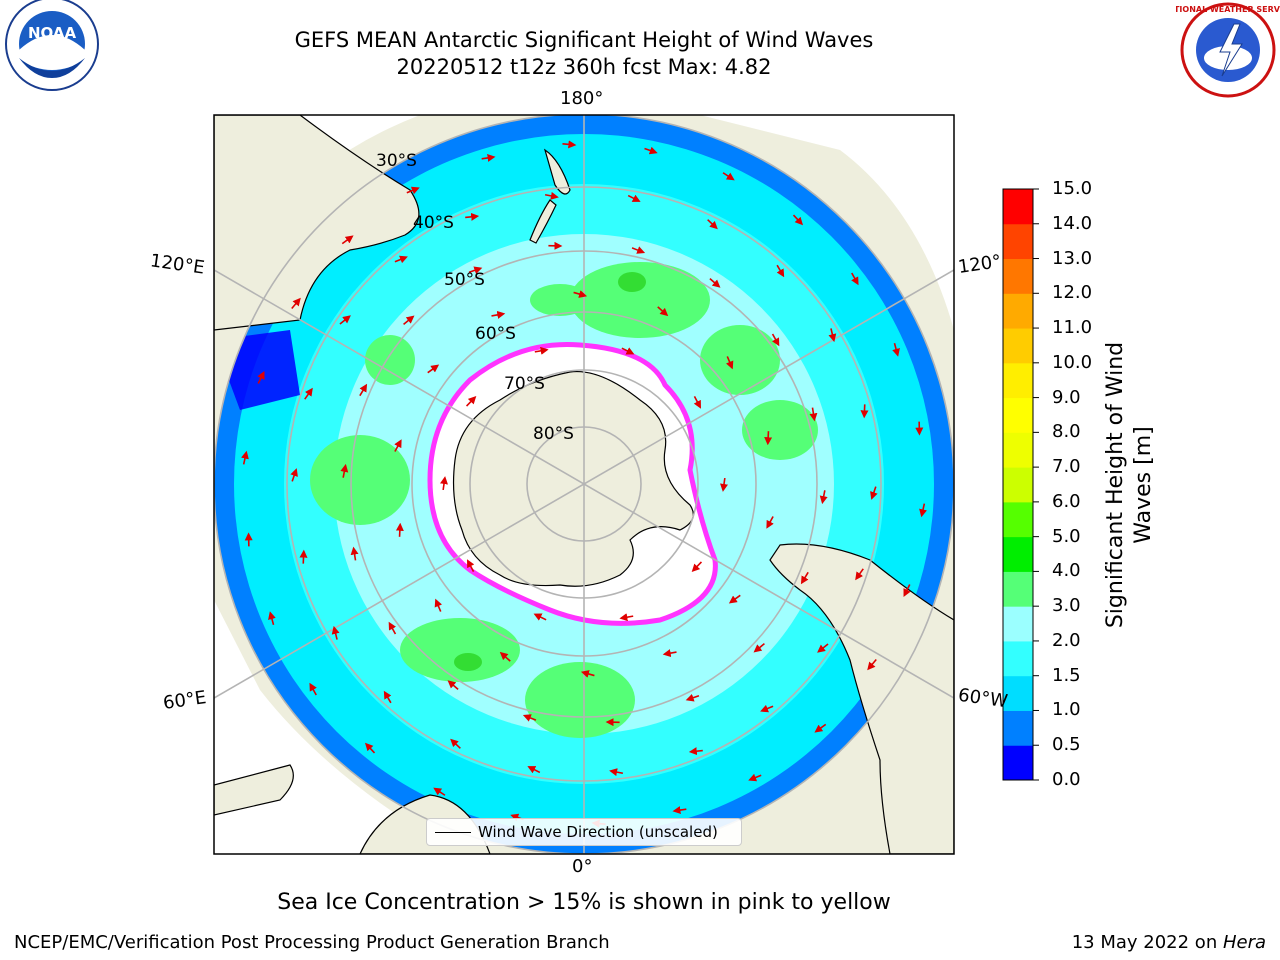 The width and height of the screenshot is (1280, 960). I want to click on antarctica, so click(573, 478).